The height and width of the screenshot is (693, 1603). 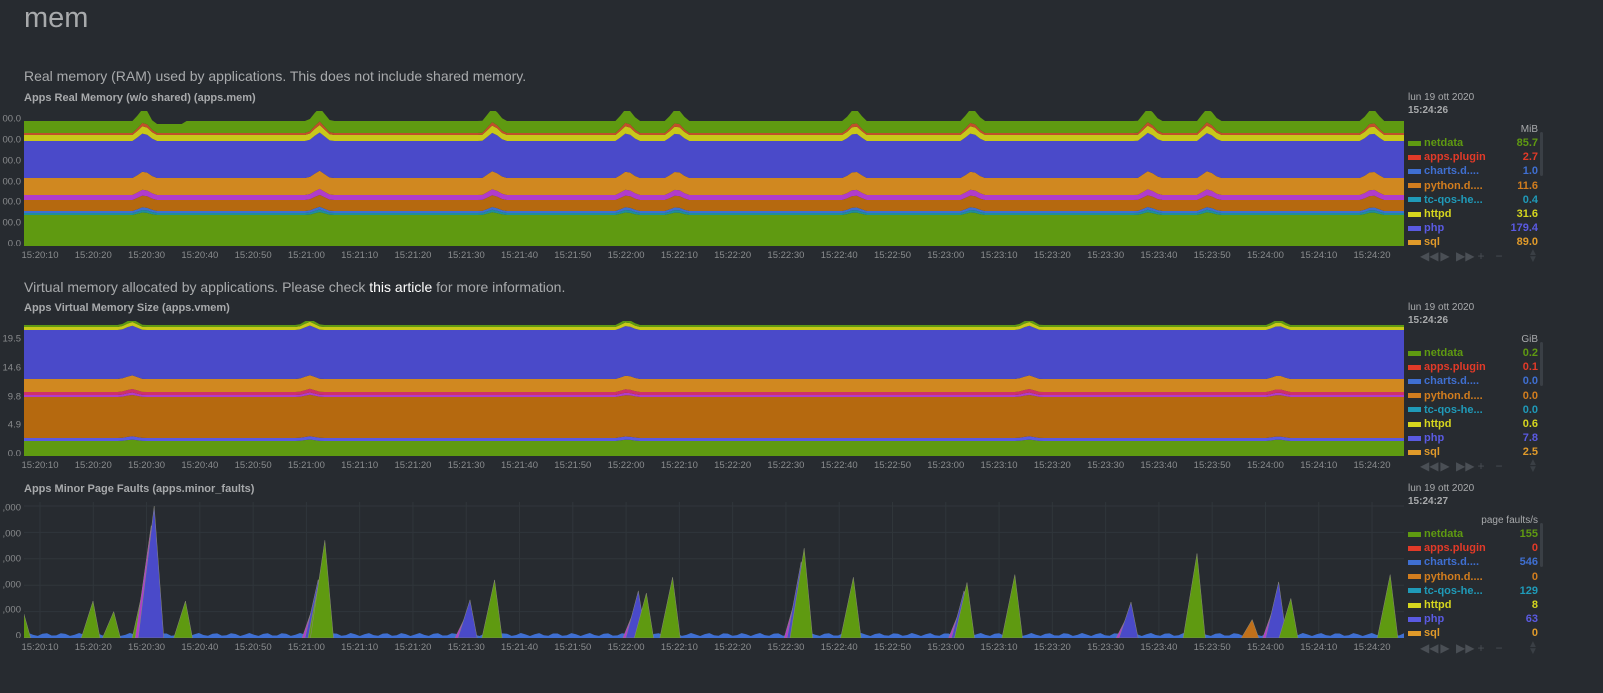 I want to click on legend-label: httpd, so click(x=1438, y=214).